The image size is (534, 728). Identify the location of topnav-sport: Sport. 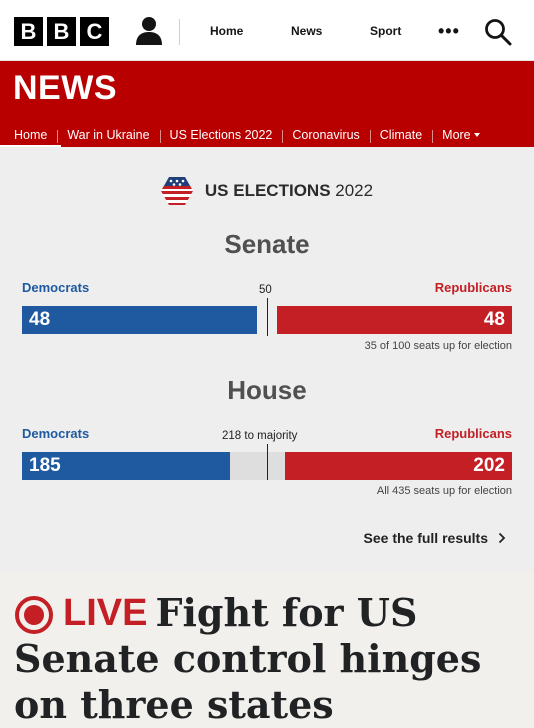
(386, 31).